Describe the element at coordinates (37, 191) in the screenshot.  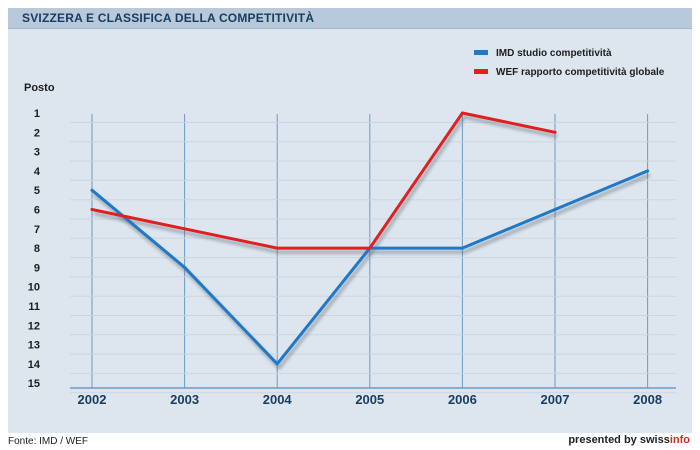
I see `y-tick-label: 5` at that location.